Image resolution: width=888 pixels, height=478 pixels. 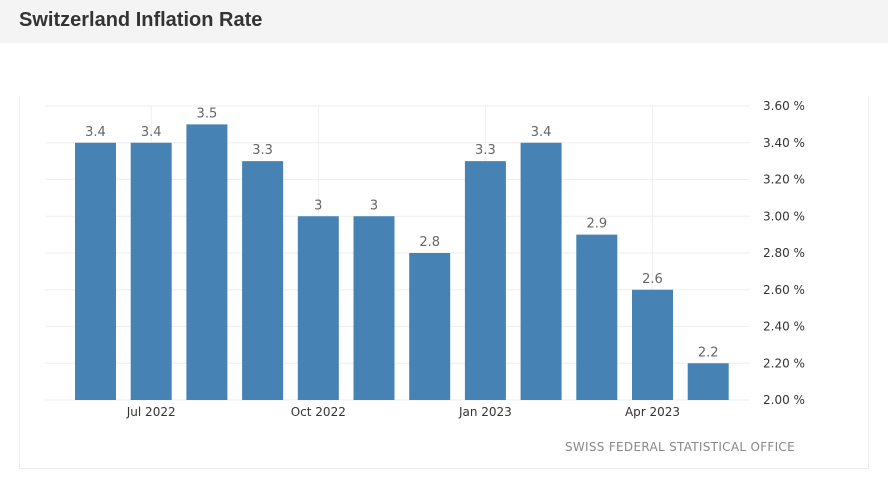 I want to click on x-tick-label: Oct 2022, so click(x=318, y=412).